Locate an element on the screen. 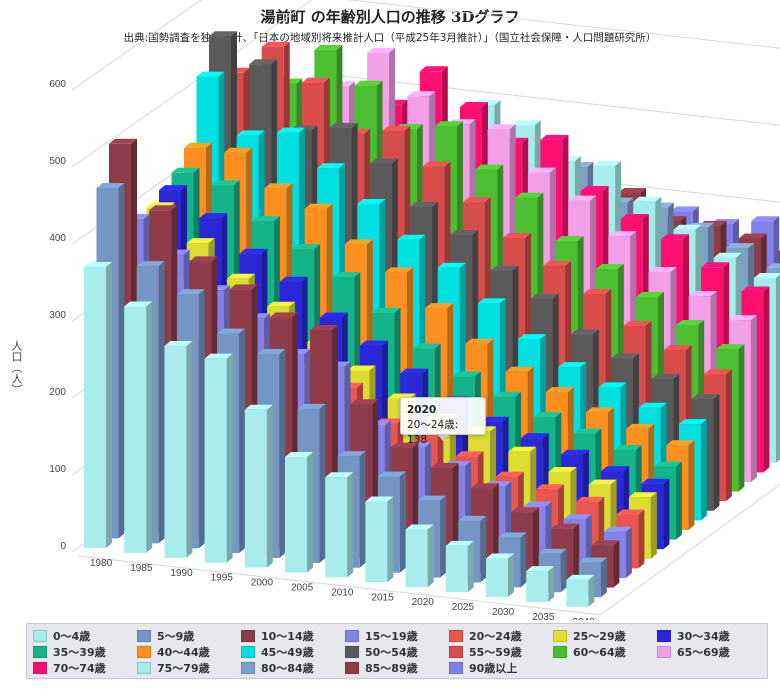 The height and width of the screenshot is (700, 780). legend-item: 85〜89歳 is located at coordinates (397, 668).